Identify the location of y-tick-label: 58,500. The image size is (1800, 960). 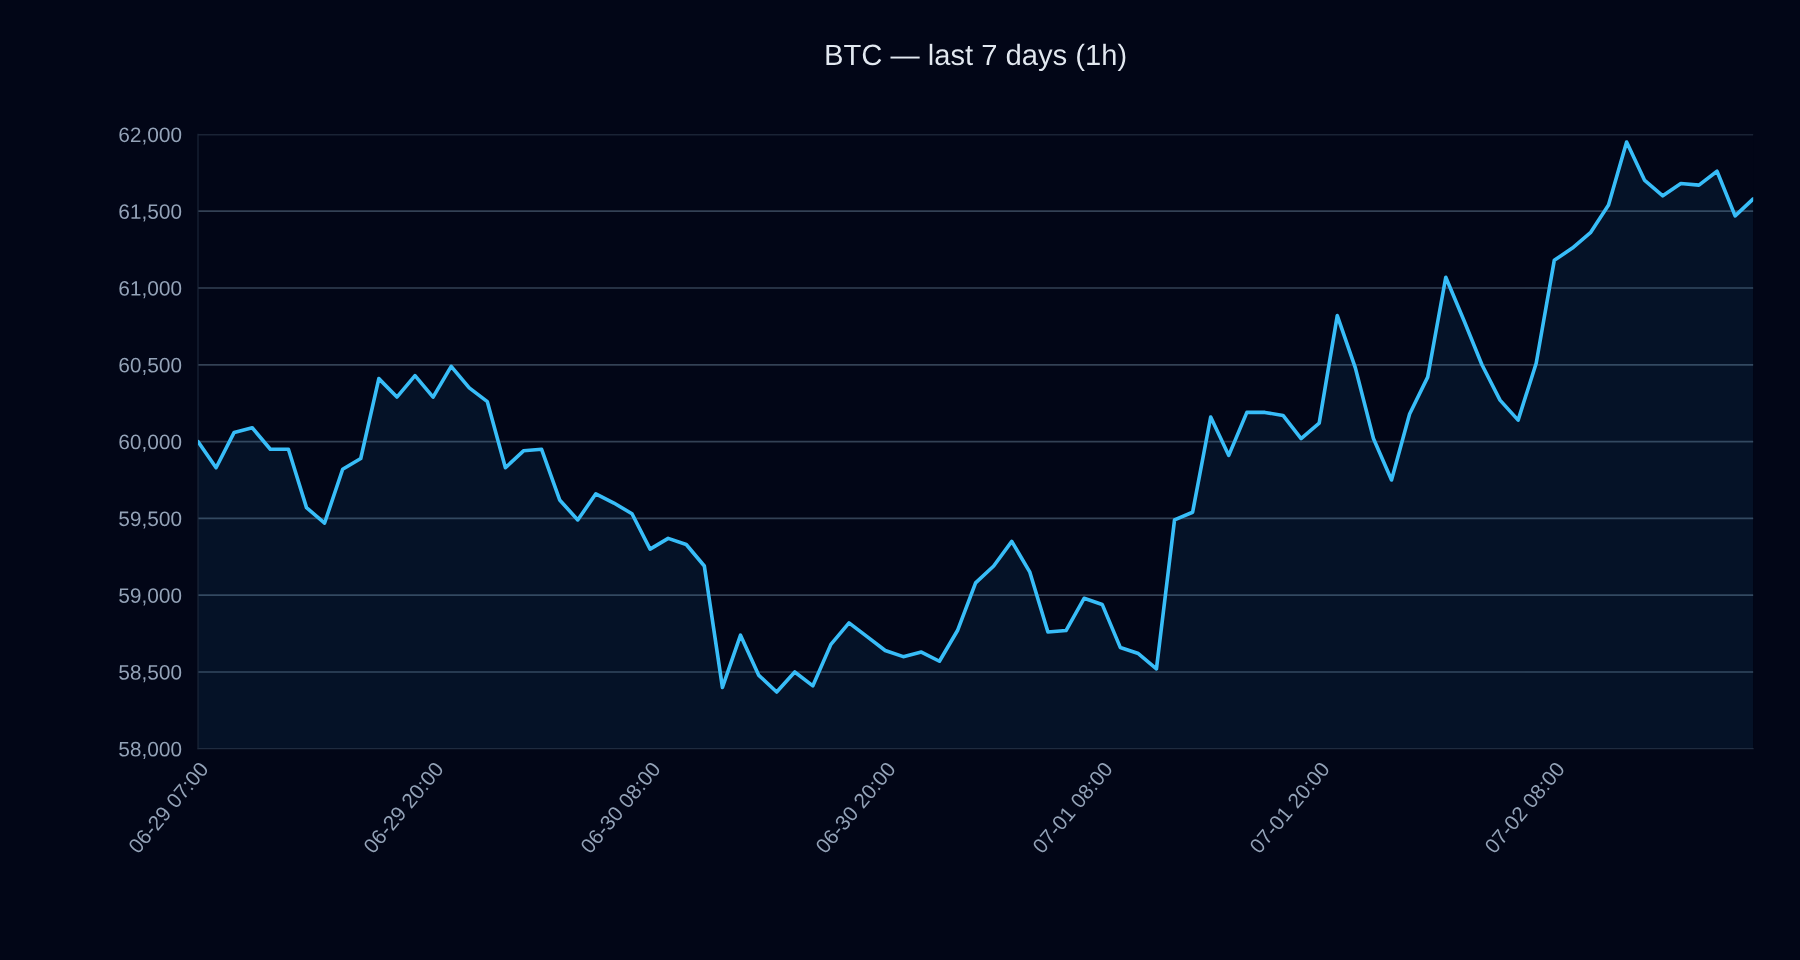
(150, 674).